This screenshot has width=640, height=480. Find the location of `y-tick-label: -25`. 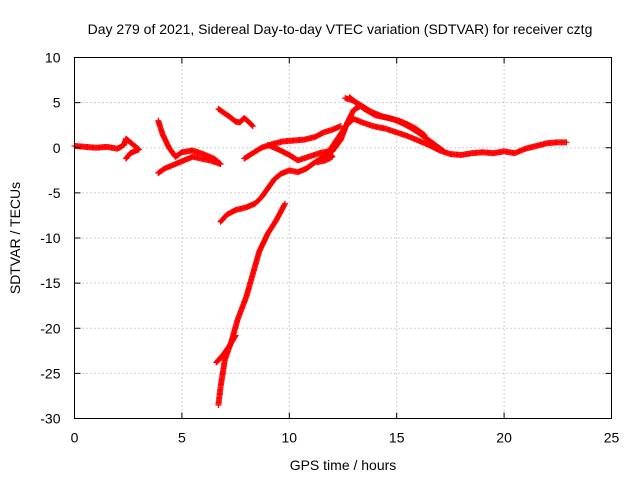

y-tick-label: -25 is located at coordinates (50, 373).